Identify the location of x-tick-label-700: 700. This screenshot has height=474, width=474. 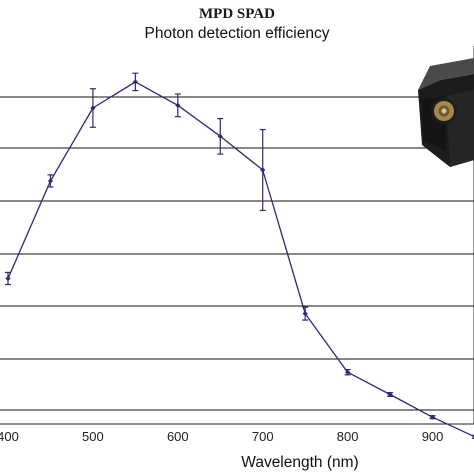
(263, 436).